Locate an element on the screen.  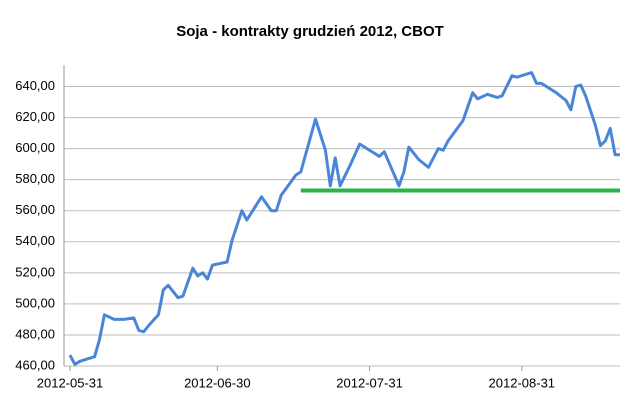
x-tick-label: 2012-07-31 is located at coordinates (369, 382).